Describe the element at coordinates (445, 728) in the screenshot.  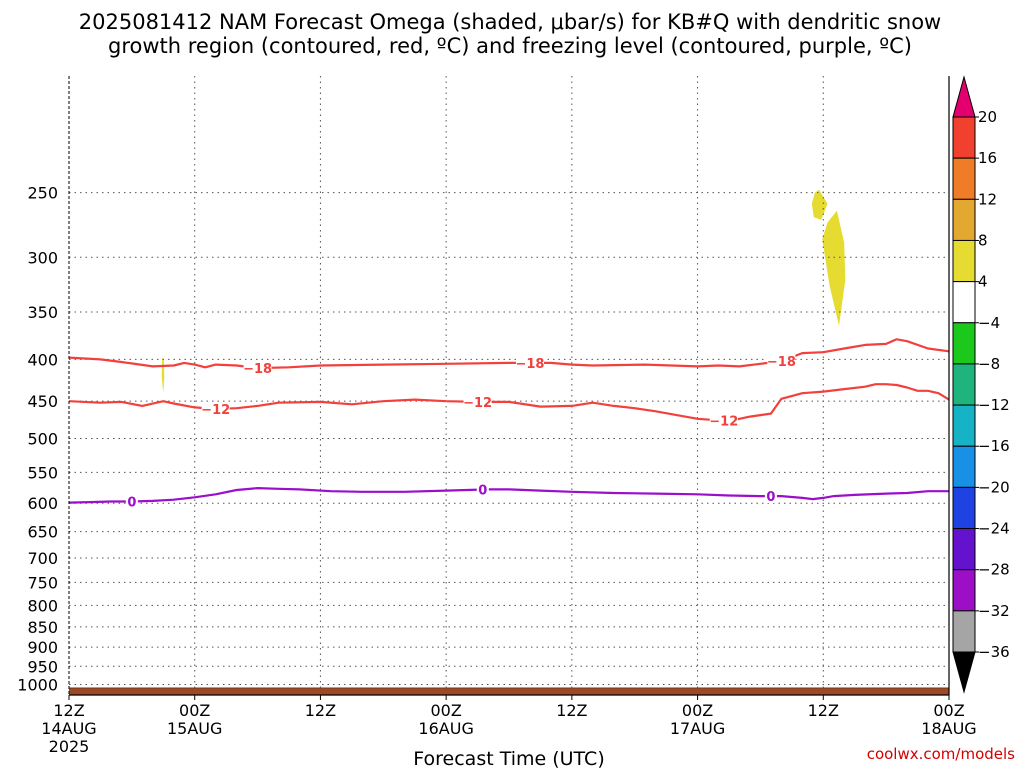
I see `x-tick-label-36-1: 16AUG` at that location.